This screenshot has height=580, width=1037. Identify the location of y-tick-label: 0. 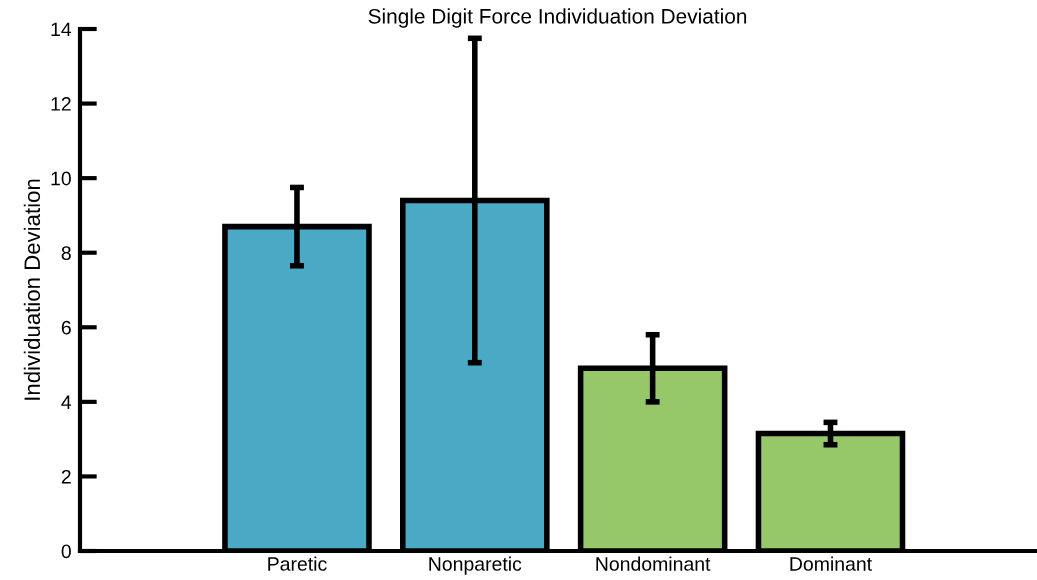
(66, 551).